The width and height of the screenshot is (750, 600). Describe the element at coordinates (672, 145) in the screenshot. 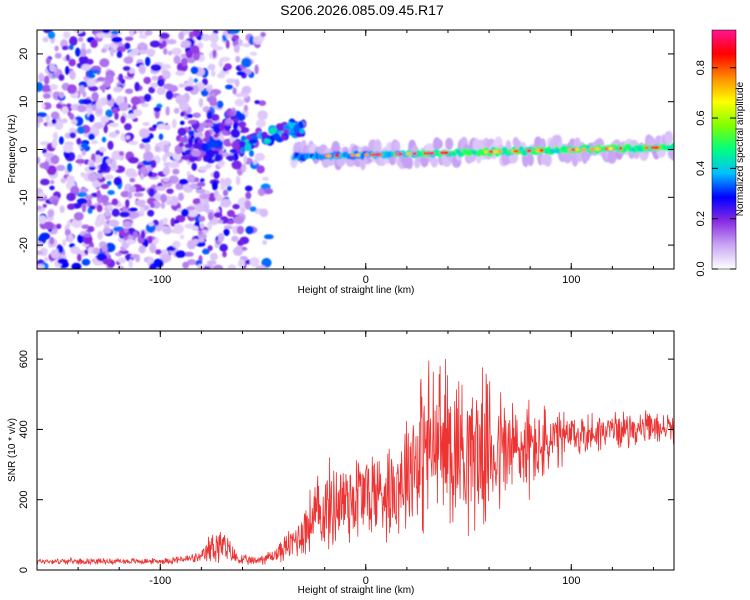

I see `heatmap-signal-cell` at that location.